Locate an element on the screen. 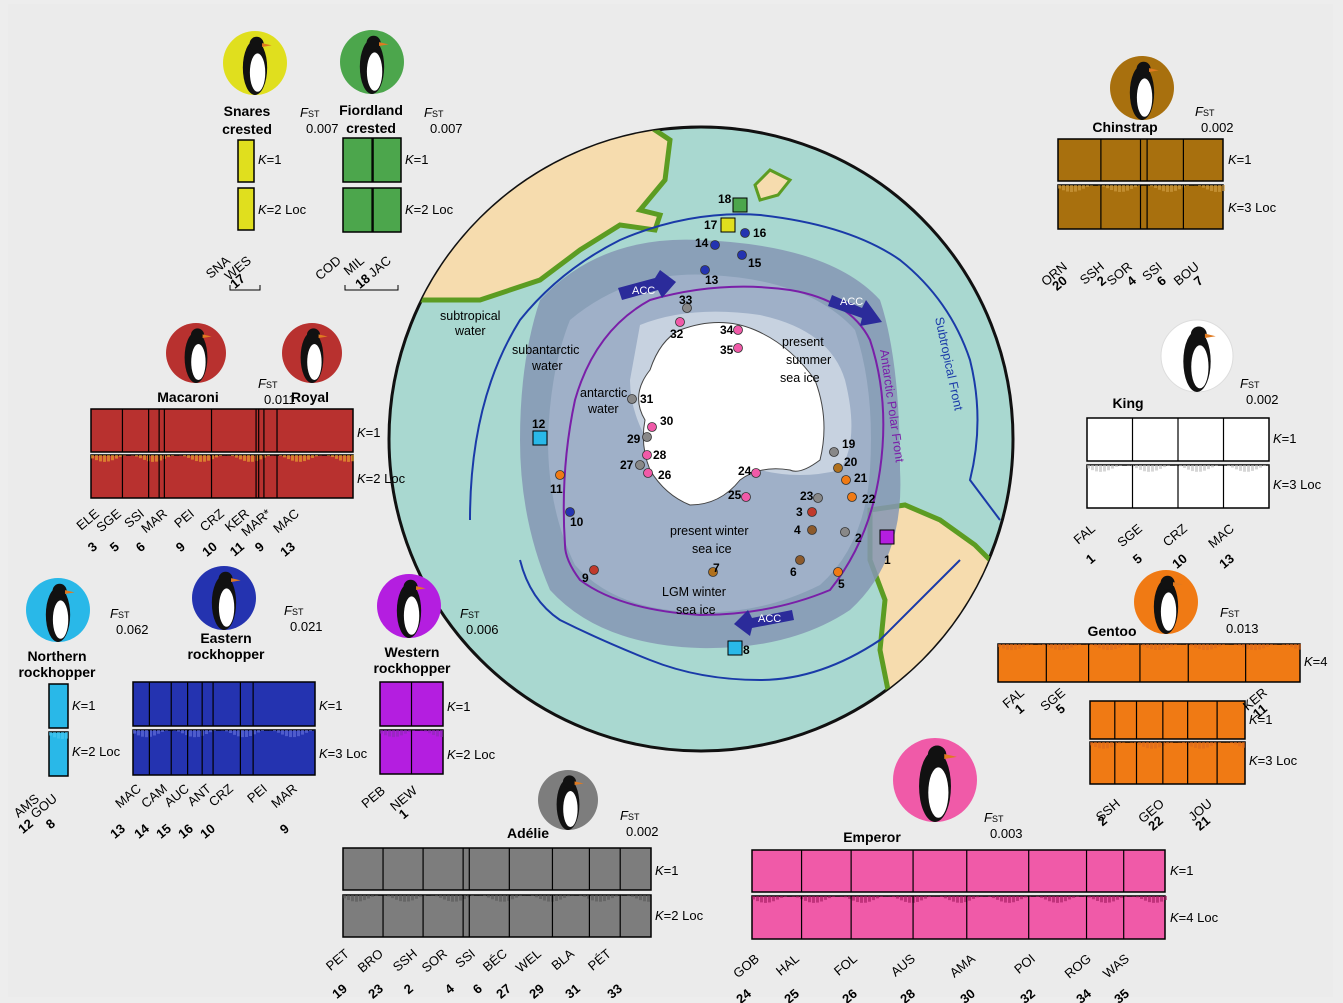 Image resolution: width=1343 pixels, height=1003 pixels. k-label: K=2 Loc is located at coordinates (381, 478).